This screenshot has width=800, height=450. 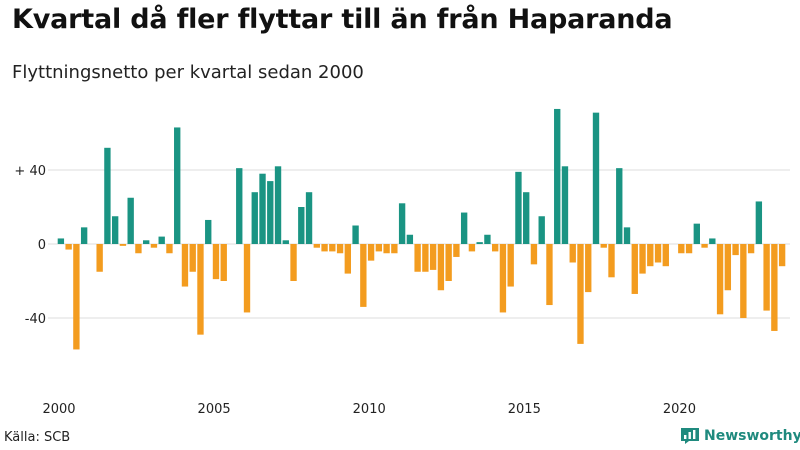 I want to click on y-tick-label: -40, so click(x=35, y=319).